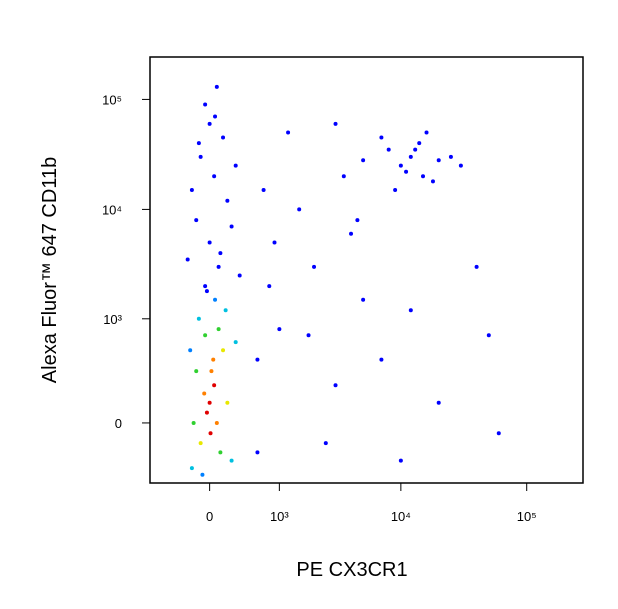  Describe the element at coordinates (279, 516) in the screenshot. I see `x-tick-label: 10³` at that location.